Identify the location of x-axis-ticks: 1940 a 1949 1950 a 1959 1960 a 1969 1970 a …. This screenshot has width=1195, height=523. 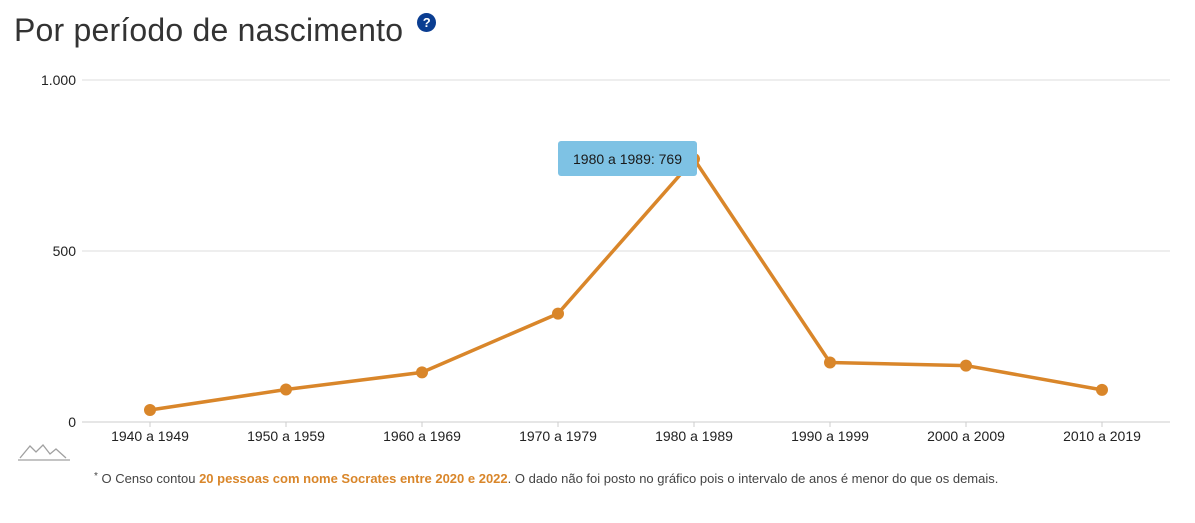
(626, 433).